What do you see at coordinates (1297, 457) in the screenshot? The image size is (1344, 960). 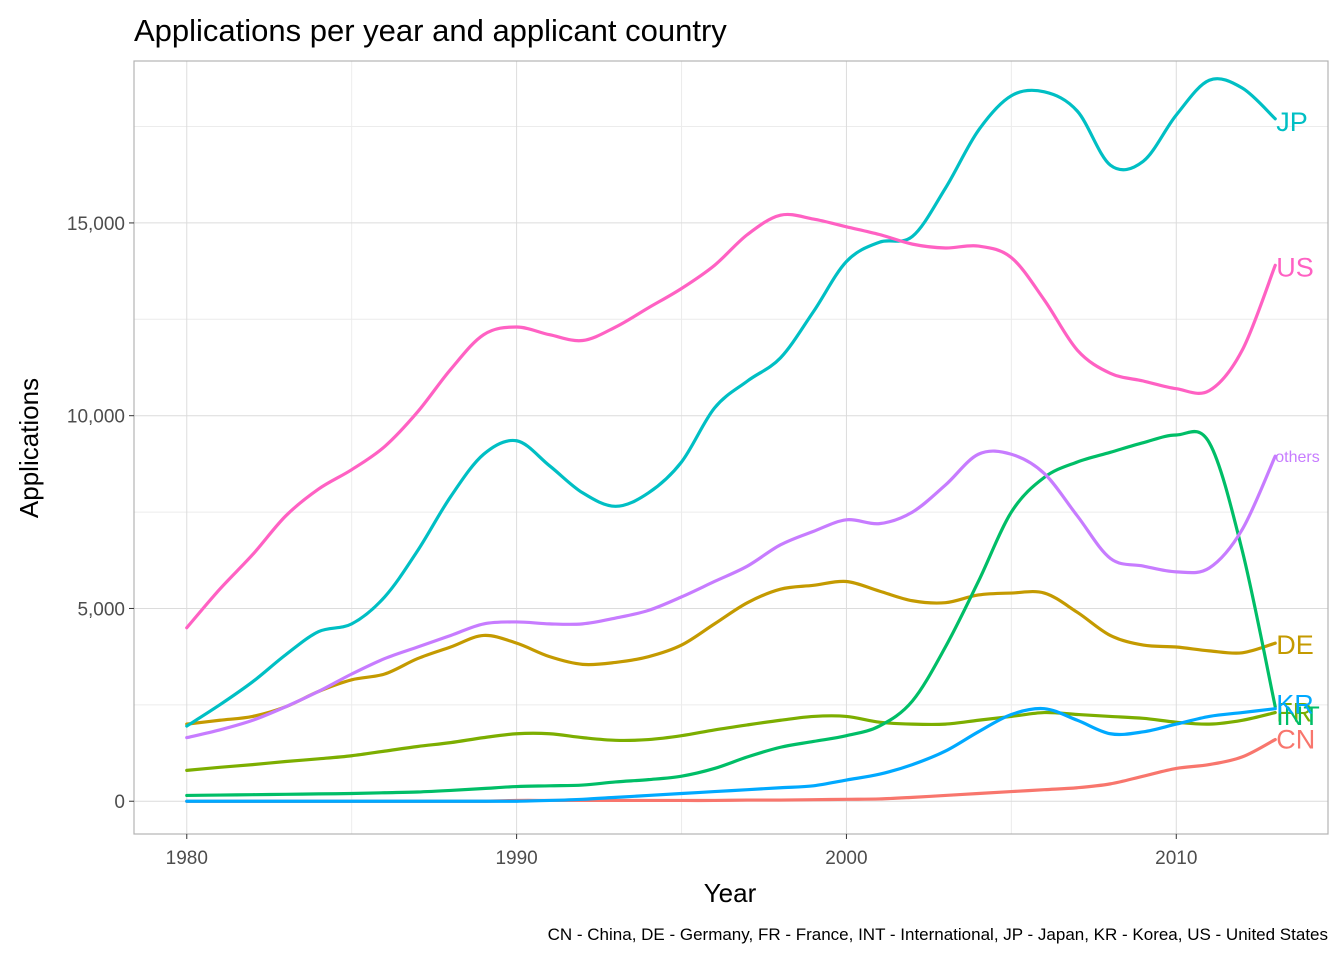 I see `end-label-others: others` at bounding box center [1297, 457].